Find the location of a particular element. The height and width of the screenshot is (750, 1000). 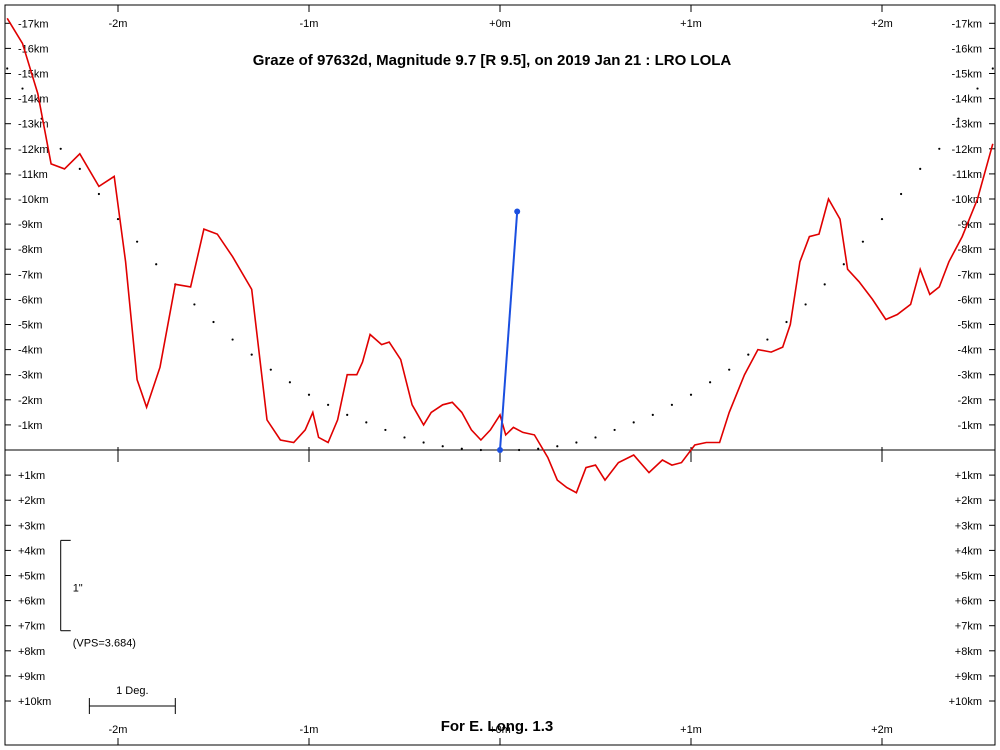

star-path-line is located at coordinates (509, 331).